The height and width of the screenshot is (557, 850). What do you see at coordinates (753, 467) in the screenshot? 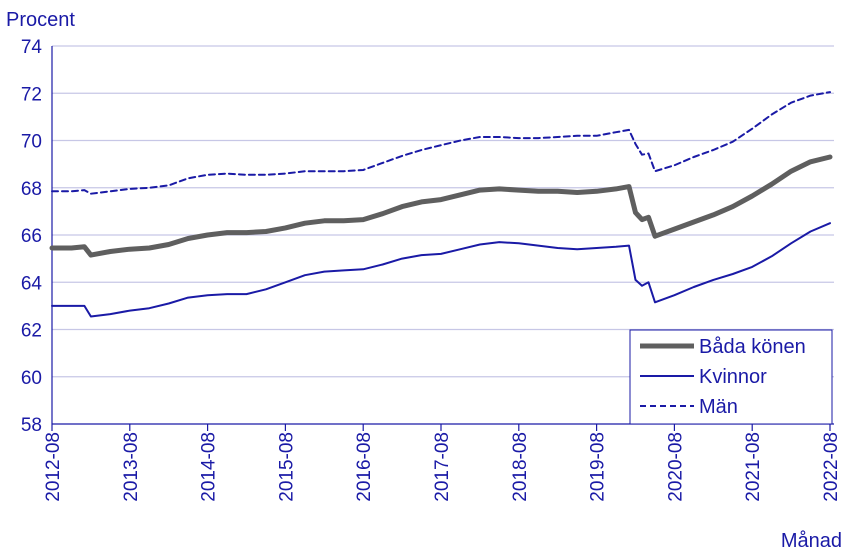
I see `x-tick-label: 2021-08` at bounding box center [753, 467].